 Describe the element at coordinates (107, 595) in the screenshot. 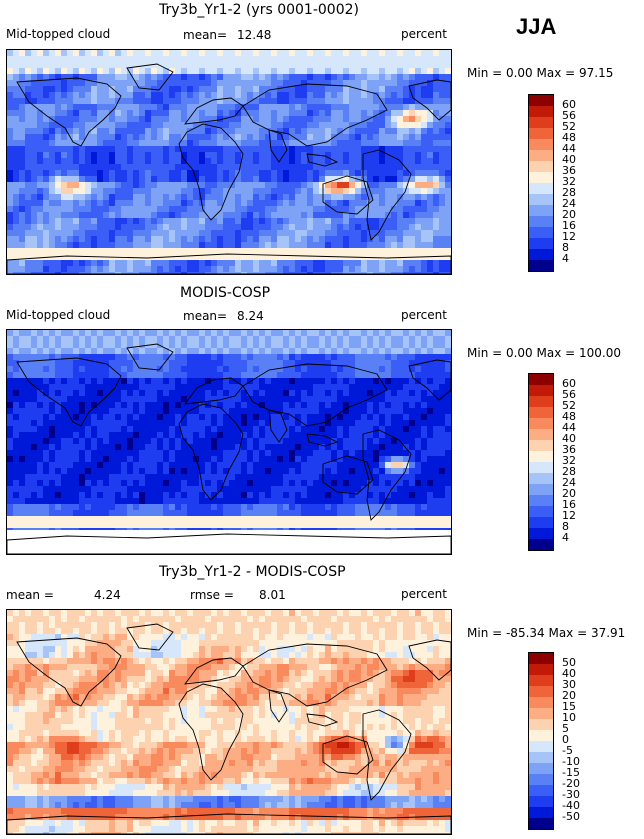

I see `panel3-mean-value: 4.24` at that location.